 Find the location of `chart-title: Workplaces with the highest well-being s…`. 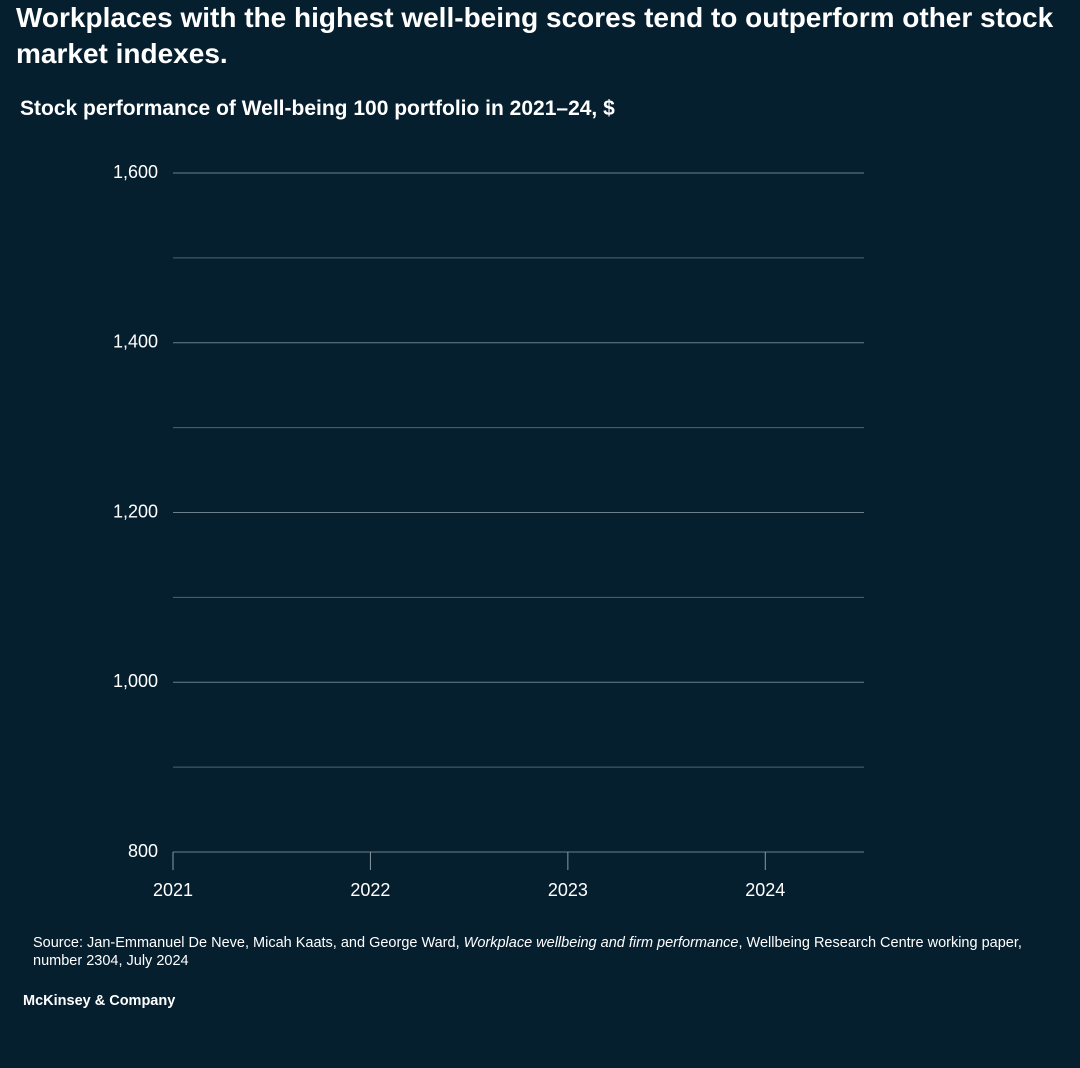

chart-title: Workplaces with the highest well-being s… is located at coordinates (535, 35).